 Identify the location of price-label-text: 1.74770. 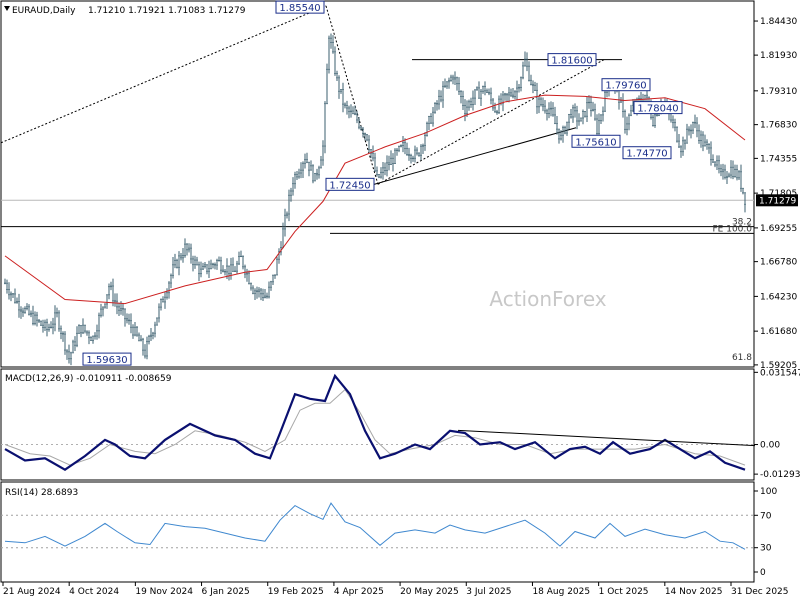
(646, 154).